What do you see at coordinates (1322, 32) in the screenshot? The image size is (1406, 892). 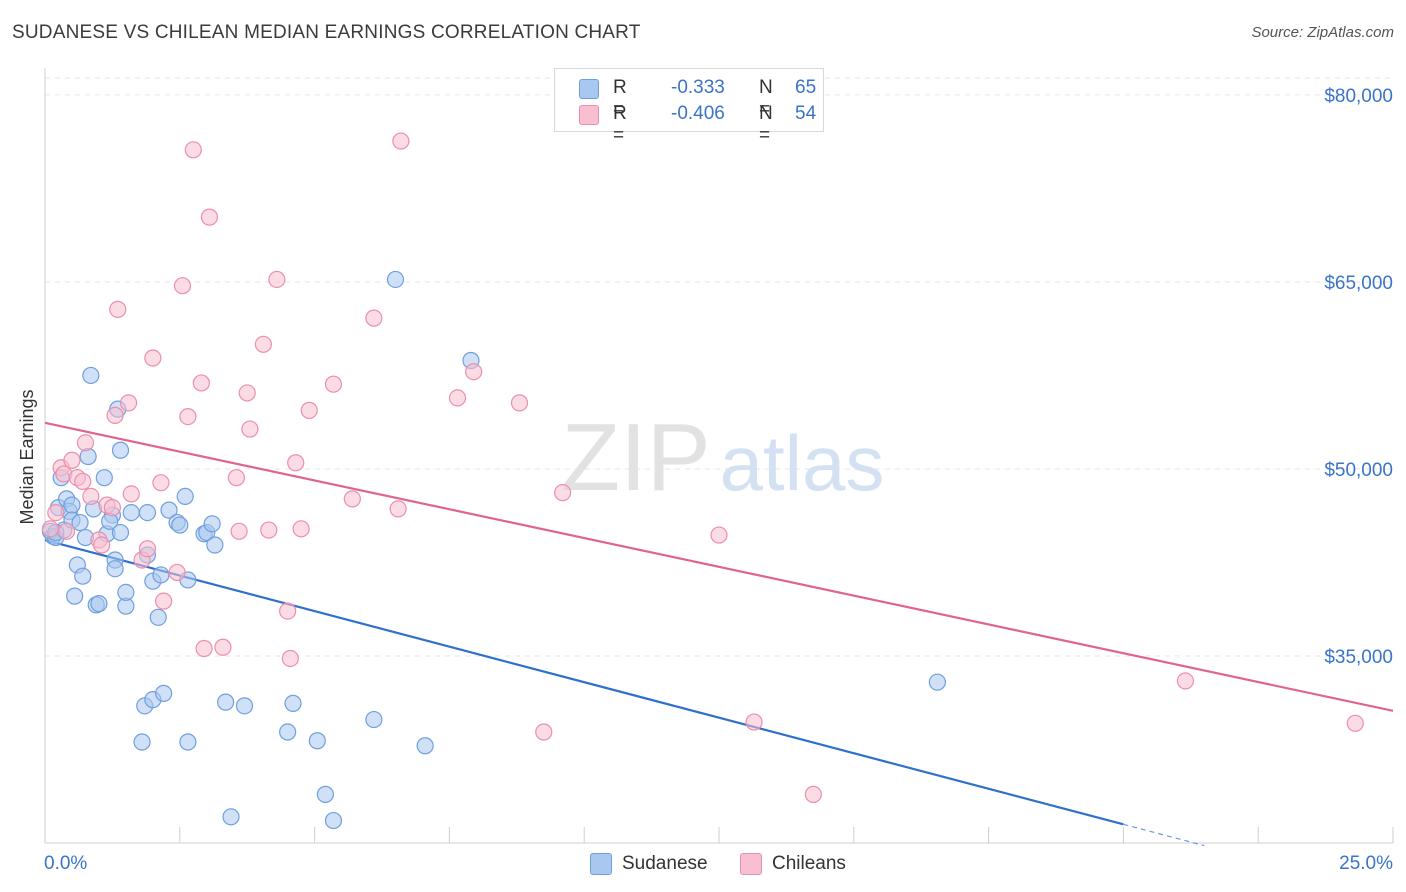 I see `source-label: Source: ZipAtlas.com` at bounding box center [1322, 32].